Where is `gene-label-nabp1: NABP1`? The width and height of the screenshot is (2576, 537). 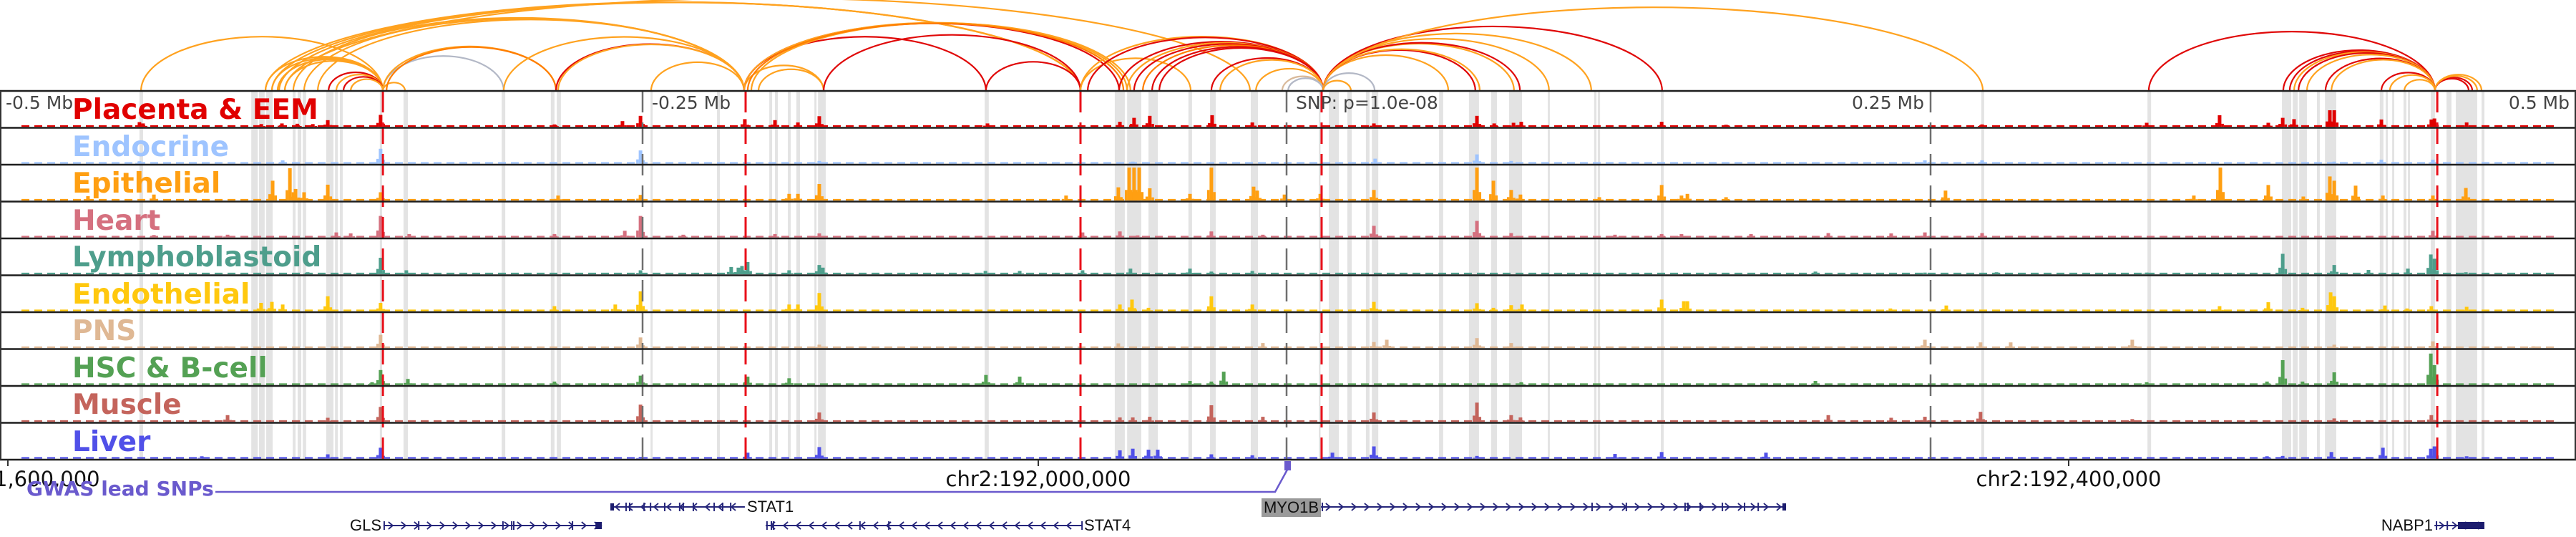
gene-label-nabp1: NABP1 is located at coordinates (2407, 525).